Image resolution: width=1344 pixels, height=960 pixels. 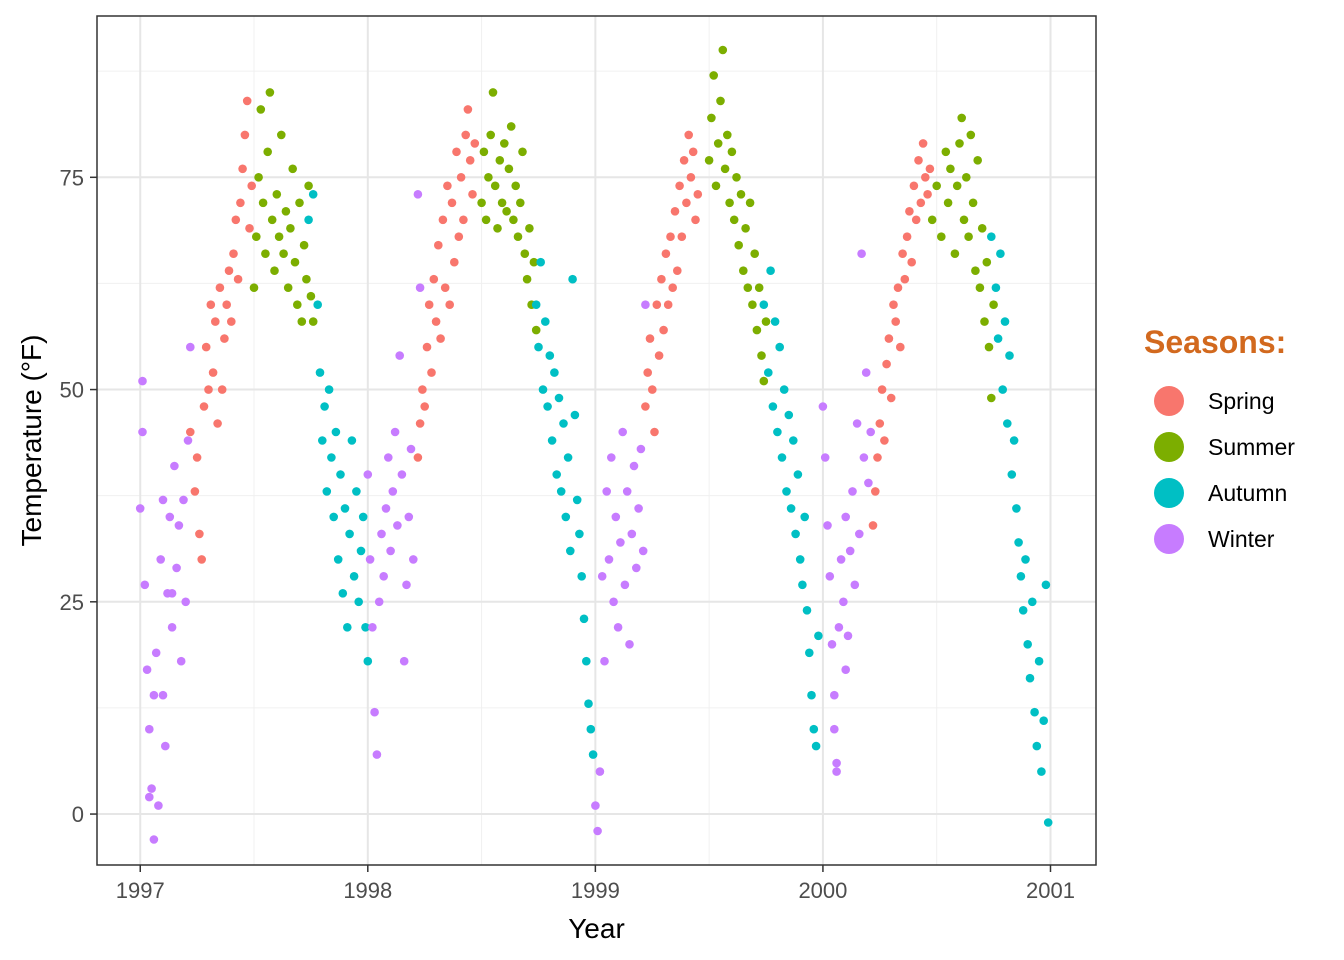 I want to click on y-tick-label: 50, so click(x=72, y=390).